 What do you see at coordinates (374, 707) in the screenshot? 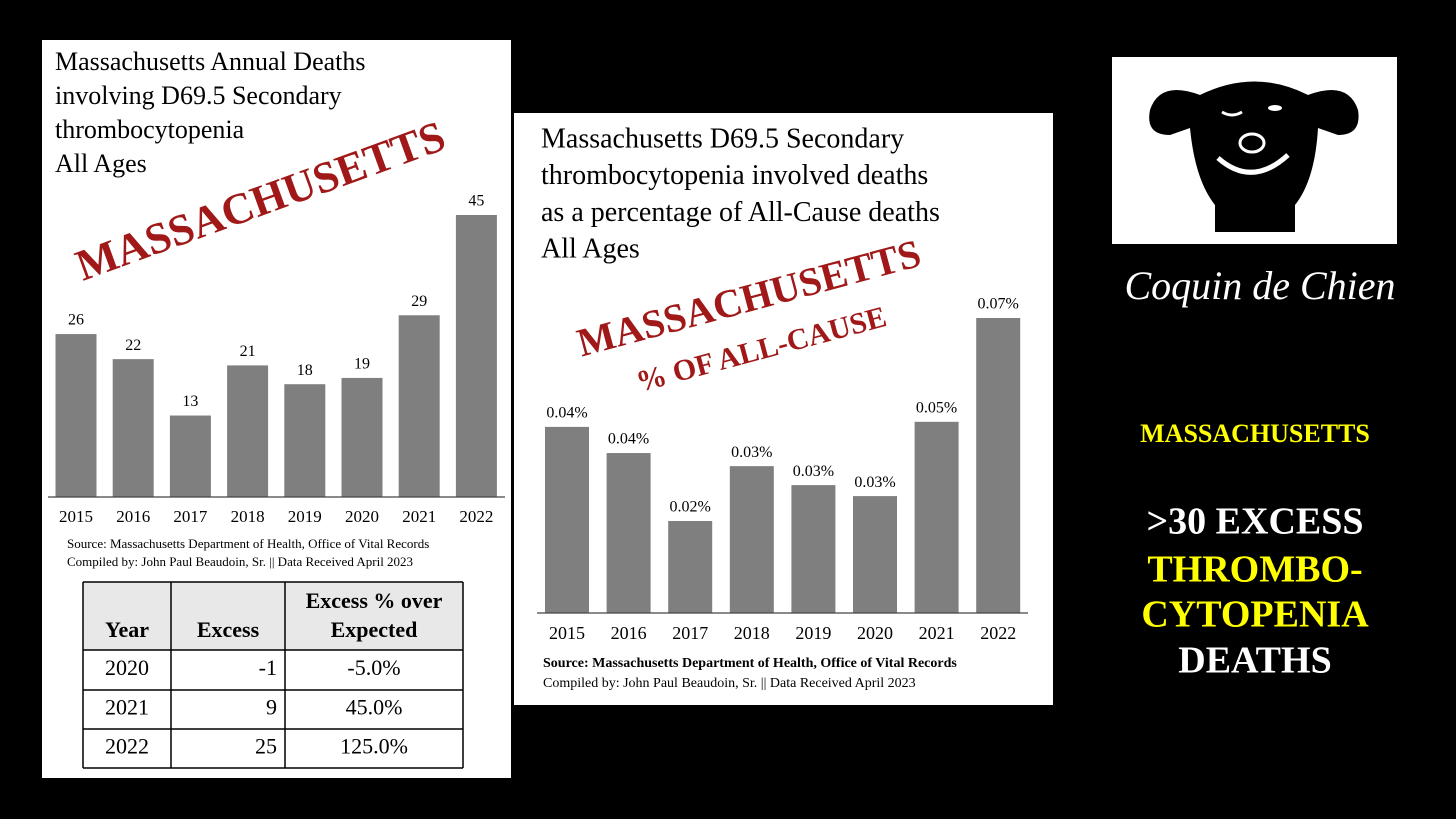
I see `table-cell: 45.0%` at bounding box center [374, 707].